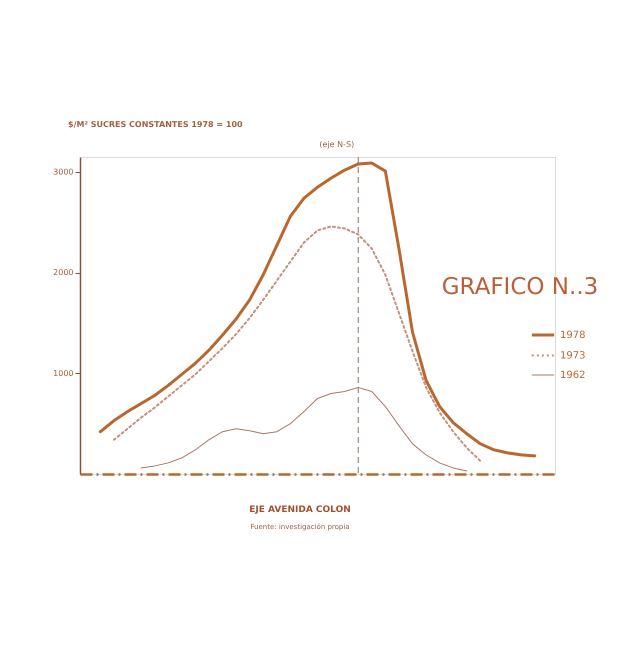 This screenshot has width=641, height=646. I want to click on y-tick-label: 1000, so click(63, 373).